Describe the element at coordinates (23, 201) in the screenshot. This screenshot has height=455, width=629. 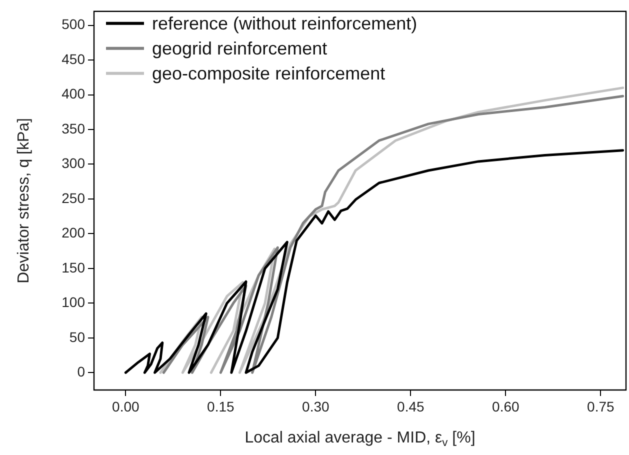
I see `y-axis-title: Deviator stress, q [kPa]` at that location.